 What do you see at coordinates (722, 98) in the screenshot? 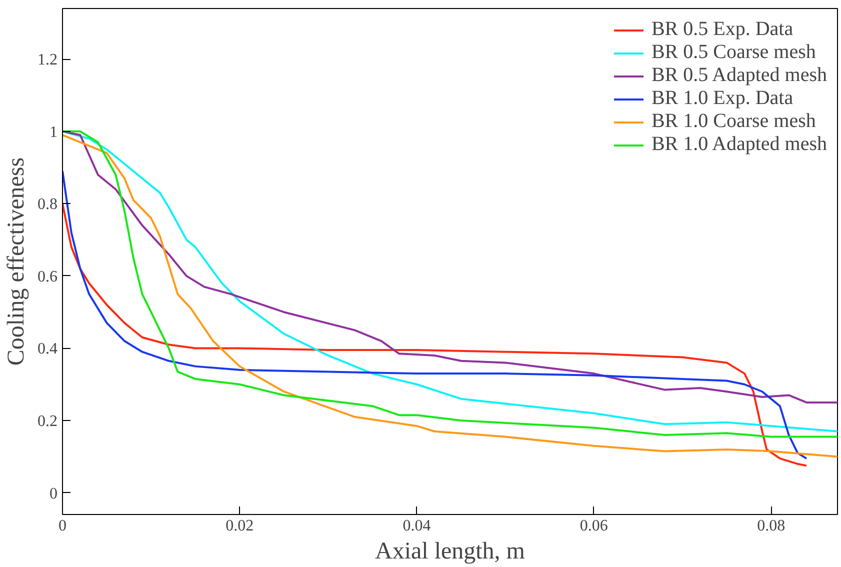
I see `legend-label: BR 1.0 Exp. Data` at bounding box center [722, 98].